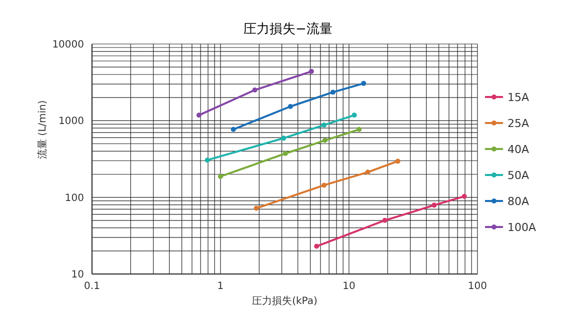 This screenshot has height=324, width=576. I want to click on y-tick-label: 10, so click(77, 275).